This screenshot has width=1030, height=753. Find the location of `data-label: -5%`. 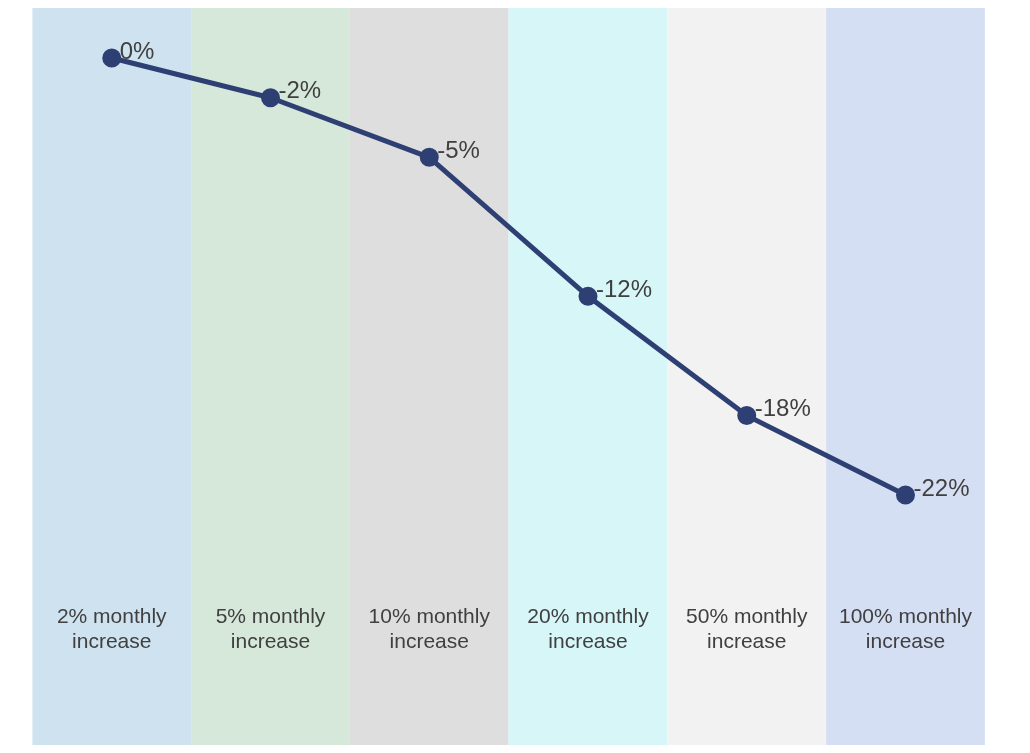

data-label: -5% is located at coordinates (458, 149).